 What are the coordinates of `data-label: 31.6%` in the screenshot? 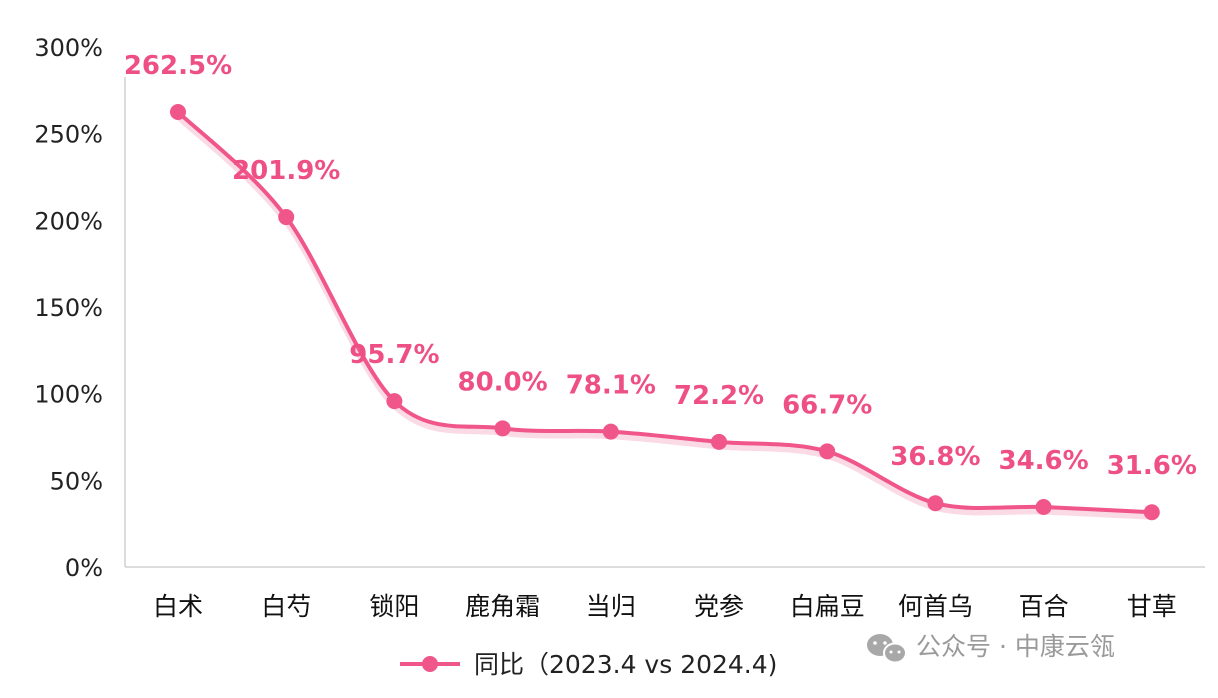 It's located at (1152, 466).